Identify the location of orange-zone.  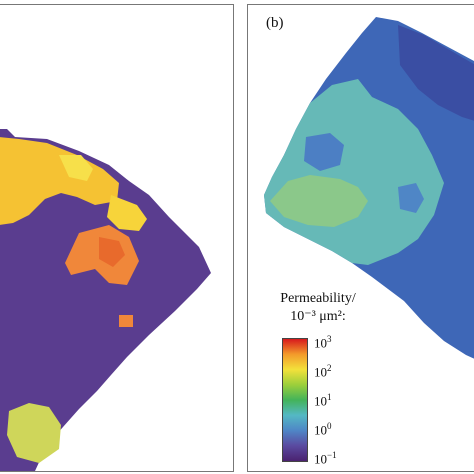
(102, 276).